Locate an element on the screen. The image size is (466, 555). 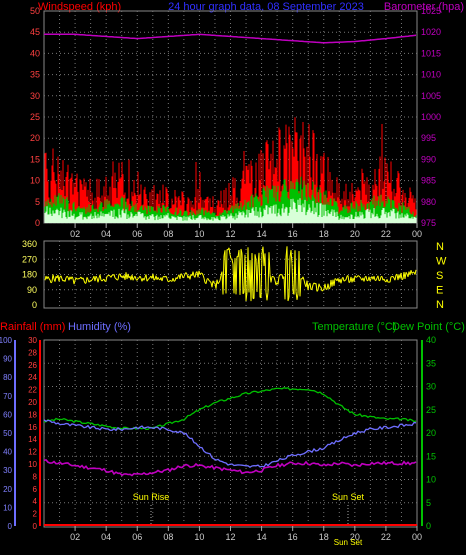
direction-degree-label: 90 is located at coordinates (32, 290).